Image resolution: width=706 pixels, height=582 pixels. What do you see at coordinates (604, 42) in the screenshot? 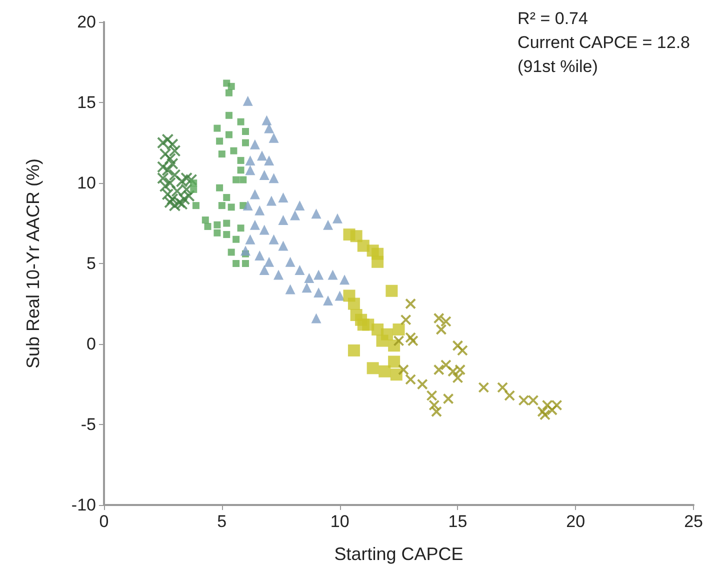
I see `annotation: Current CAPCE = 12.8` at bounding box center [604, 42].